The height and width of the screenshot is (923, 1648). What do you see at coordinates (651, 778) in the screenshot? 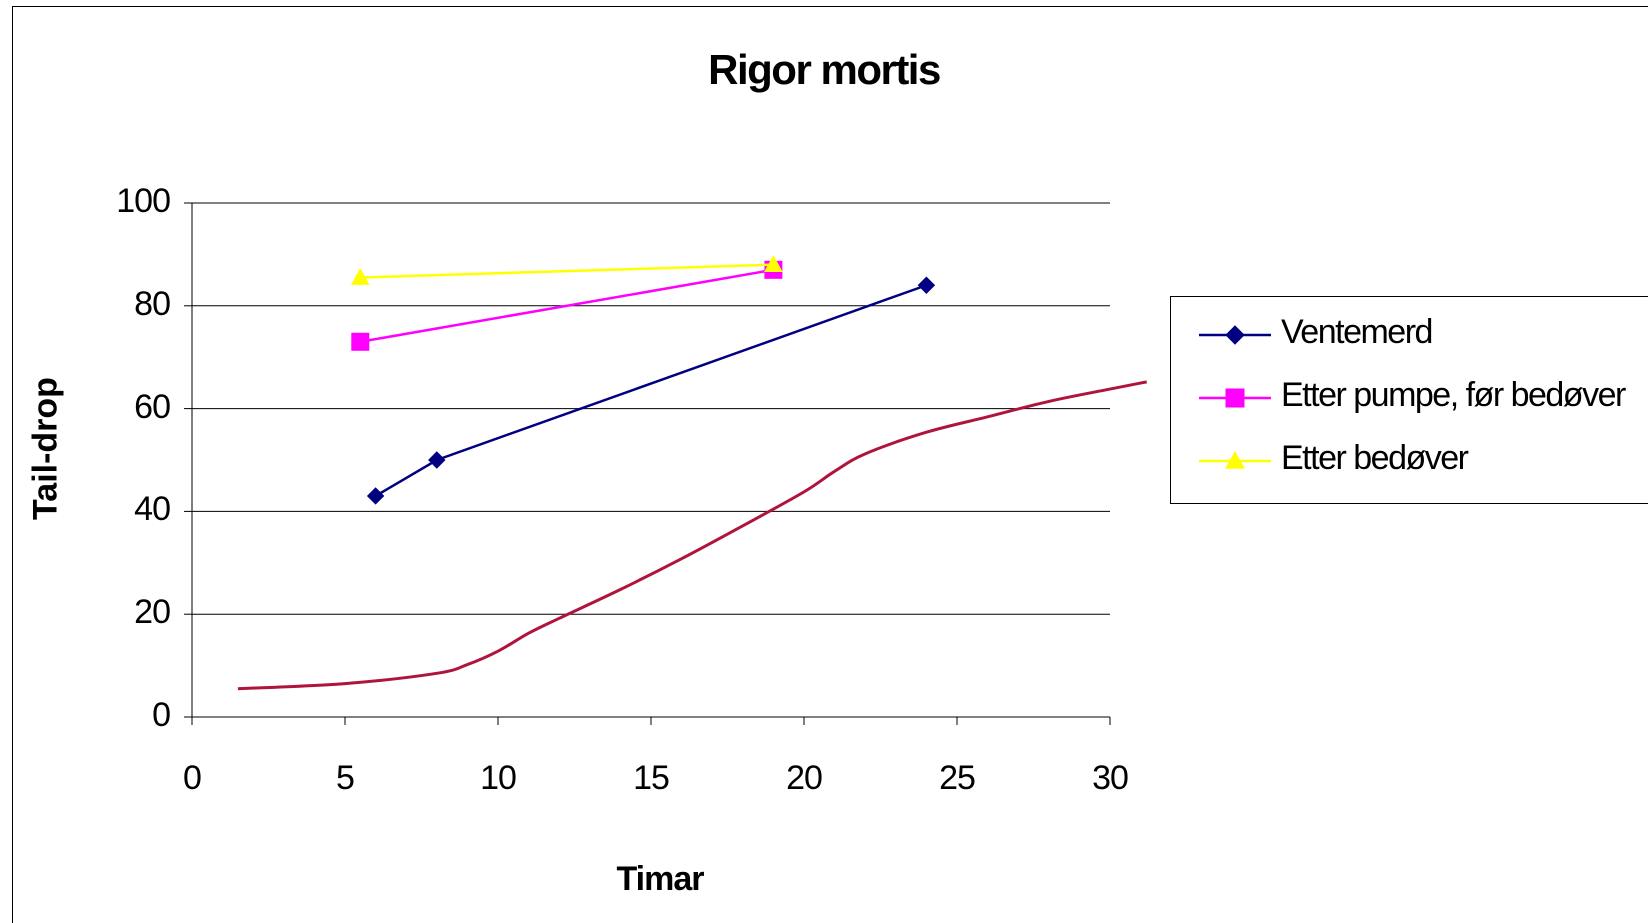
I see `x-tick-label: 15` at bounding box center [651, 778].